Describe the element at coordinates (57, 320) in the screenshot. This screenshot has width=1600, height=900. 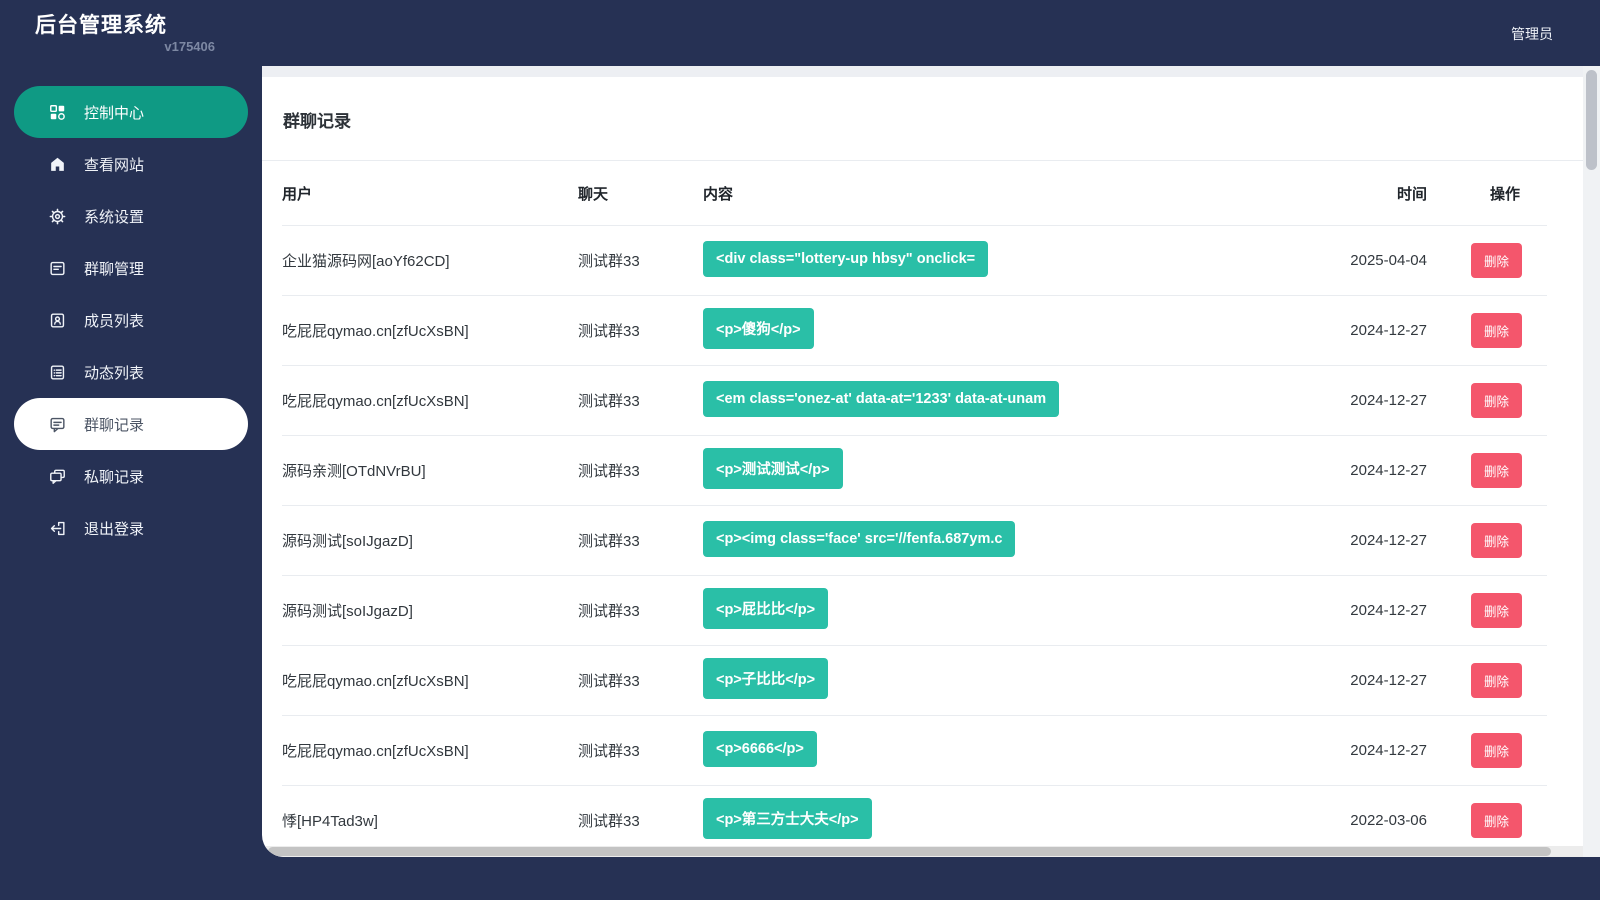
I see `member-card-icon` at that location.